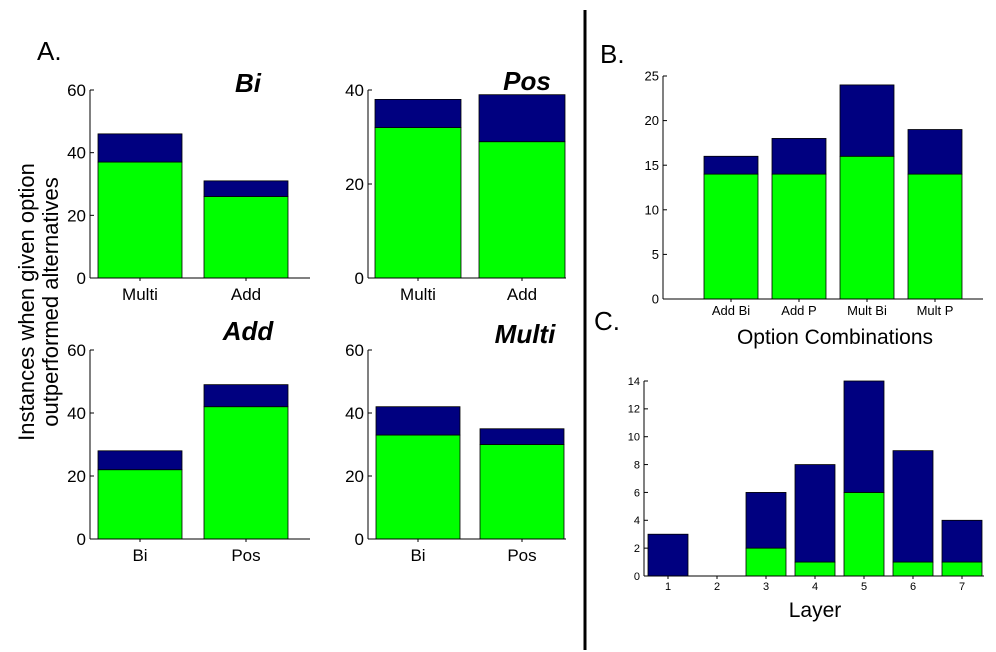 The height and width of the screenshot is (652, 996). Describe the element at coordinates (246, 396) in the screenshot. I see `bar-a3-navy-pos` at that location.